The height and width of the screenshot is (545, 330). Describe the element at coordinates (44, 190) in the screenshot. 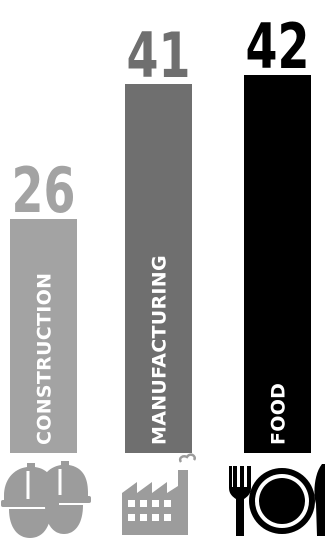

I see `value-label-construction: 26` at that location.